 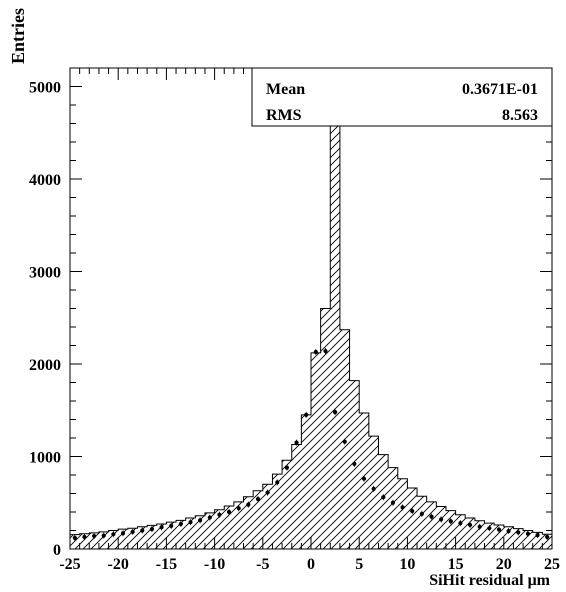 What do you see at coordinates (166, 564) in the screenshot?
I see `x-tick-label: -15` at bounding box center [166, 564].